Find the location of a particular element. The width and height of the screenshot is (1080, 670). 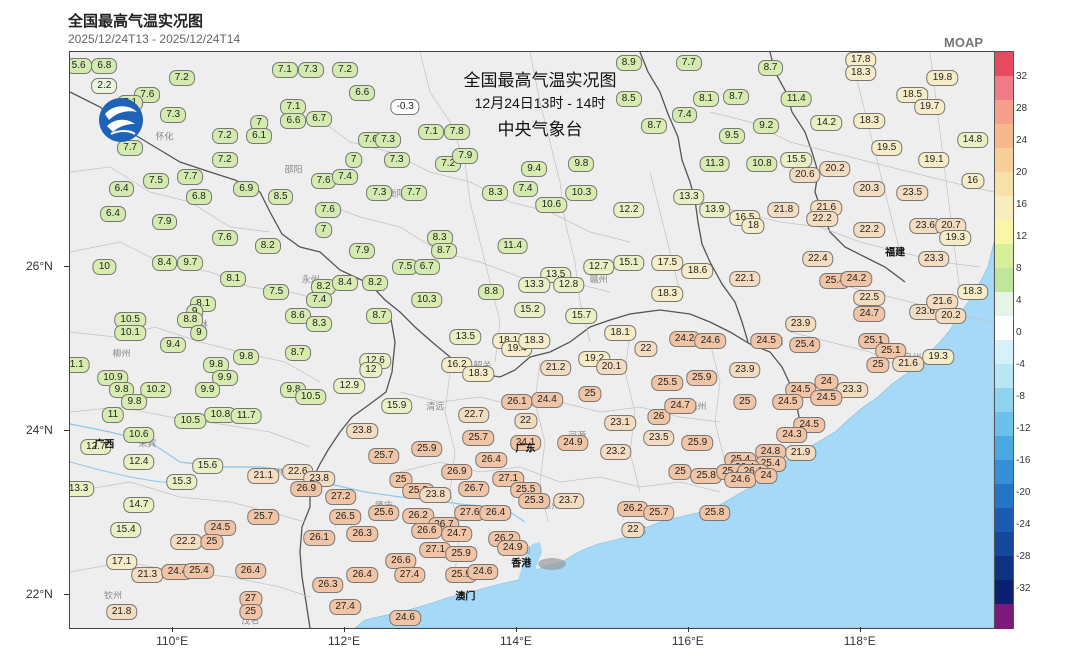

station-value: 15.6 is located at coordinates (207, 465).